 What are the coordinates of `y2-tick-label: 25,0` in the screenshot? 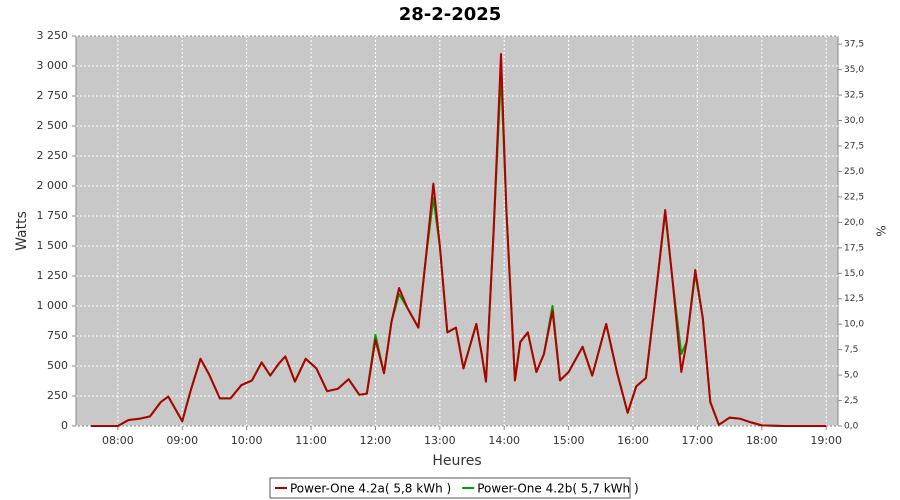 It's located at (854, 172).